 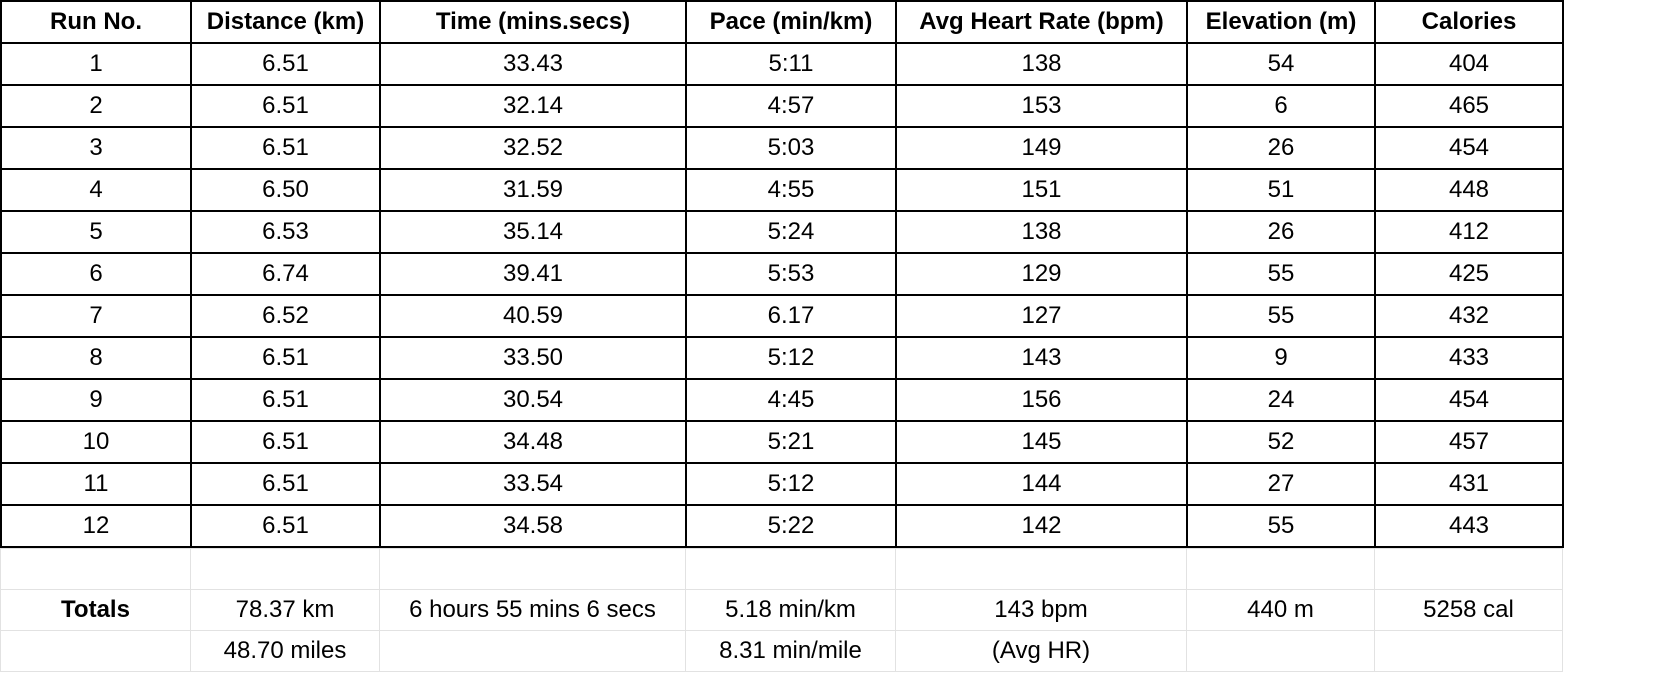 What do you see at coordinates (533, 442) in the screenshot?
I see `table-cell: 34.48` at bounding box center [533, 442].